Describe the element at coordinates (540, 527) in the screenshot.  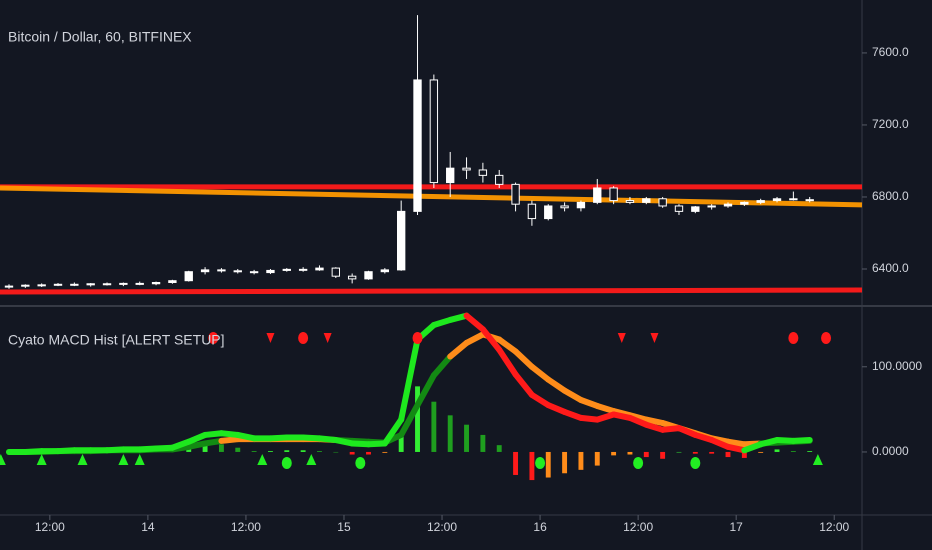
I see `x-tick-label: 16` at that location.